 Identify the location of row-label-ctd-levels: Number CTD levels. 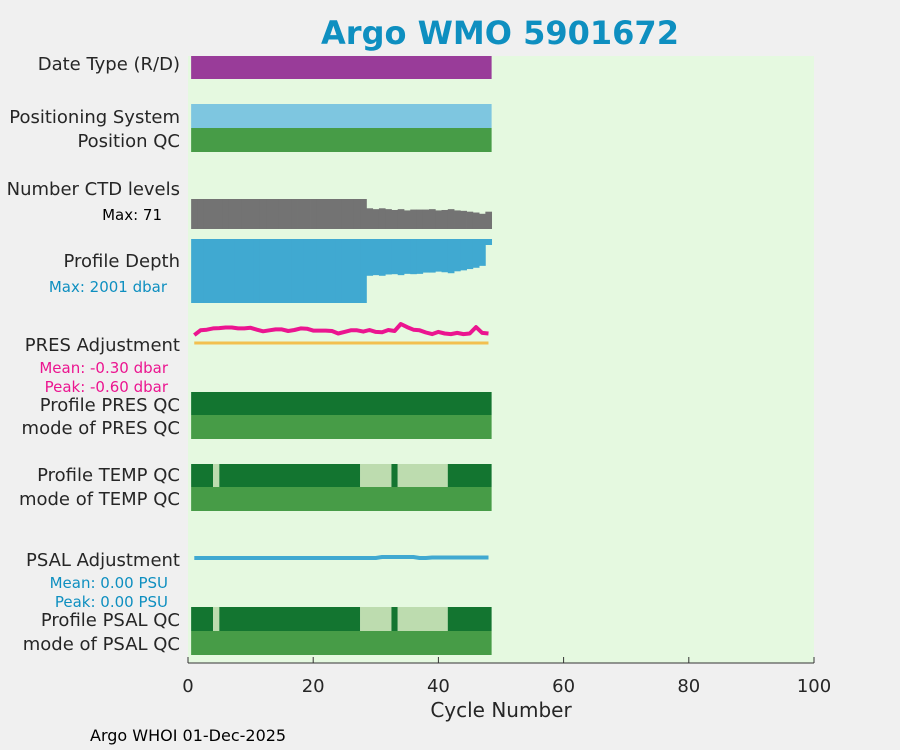
(93, 189).